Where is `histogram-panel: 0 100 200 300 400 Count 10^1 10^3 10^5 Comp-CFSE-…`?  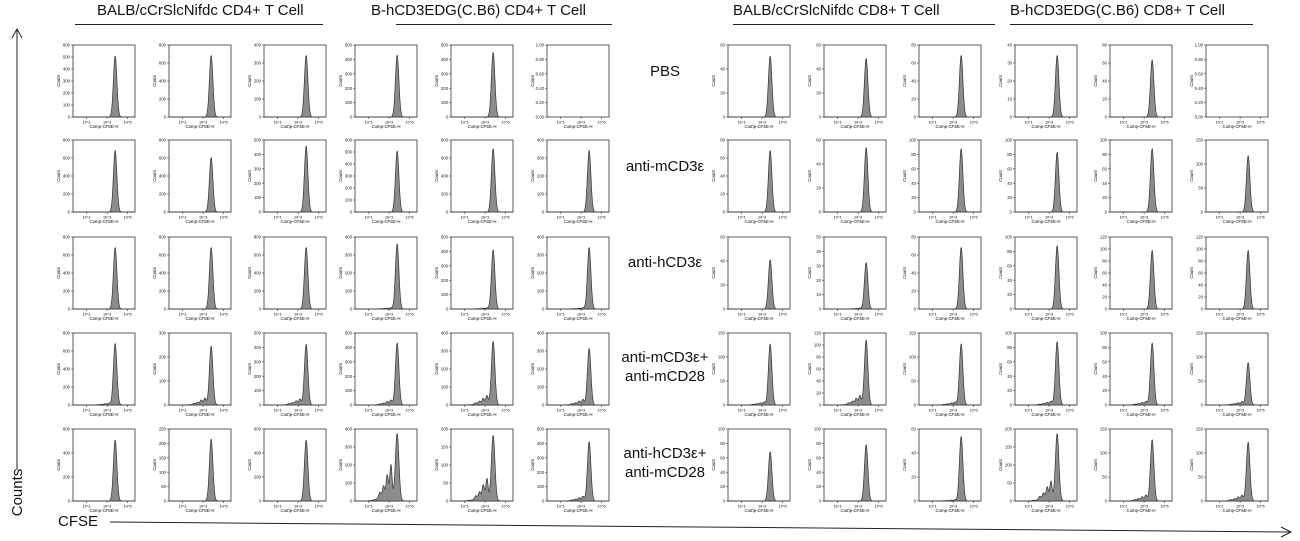 histogram-panel: 0 100 200 300 400 Count 10^1 10^3 10^5 Comp-CFSE-… is located at coordinates (378, 470).